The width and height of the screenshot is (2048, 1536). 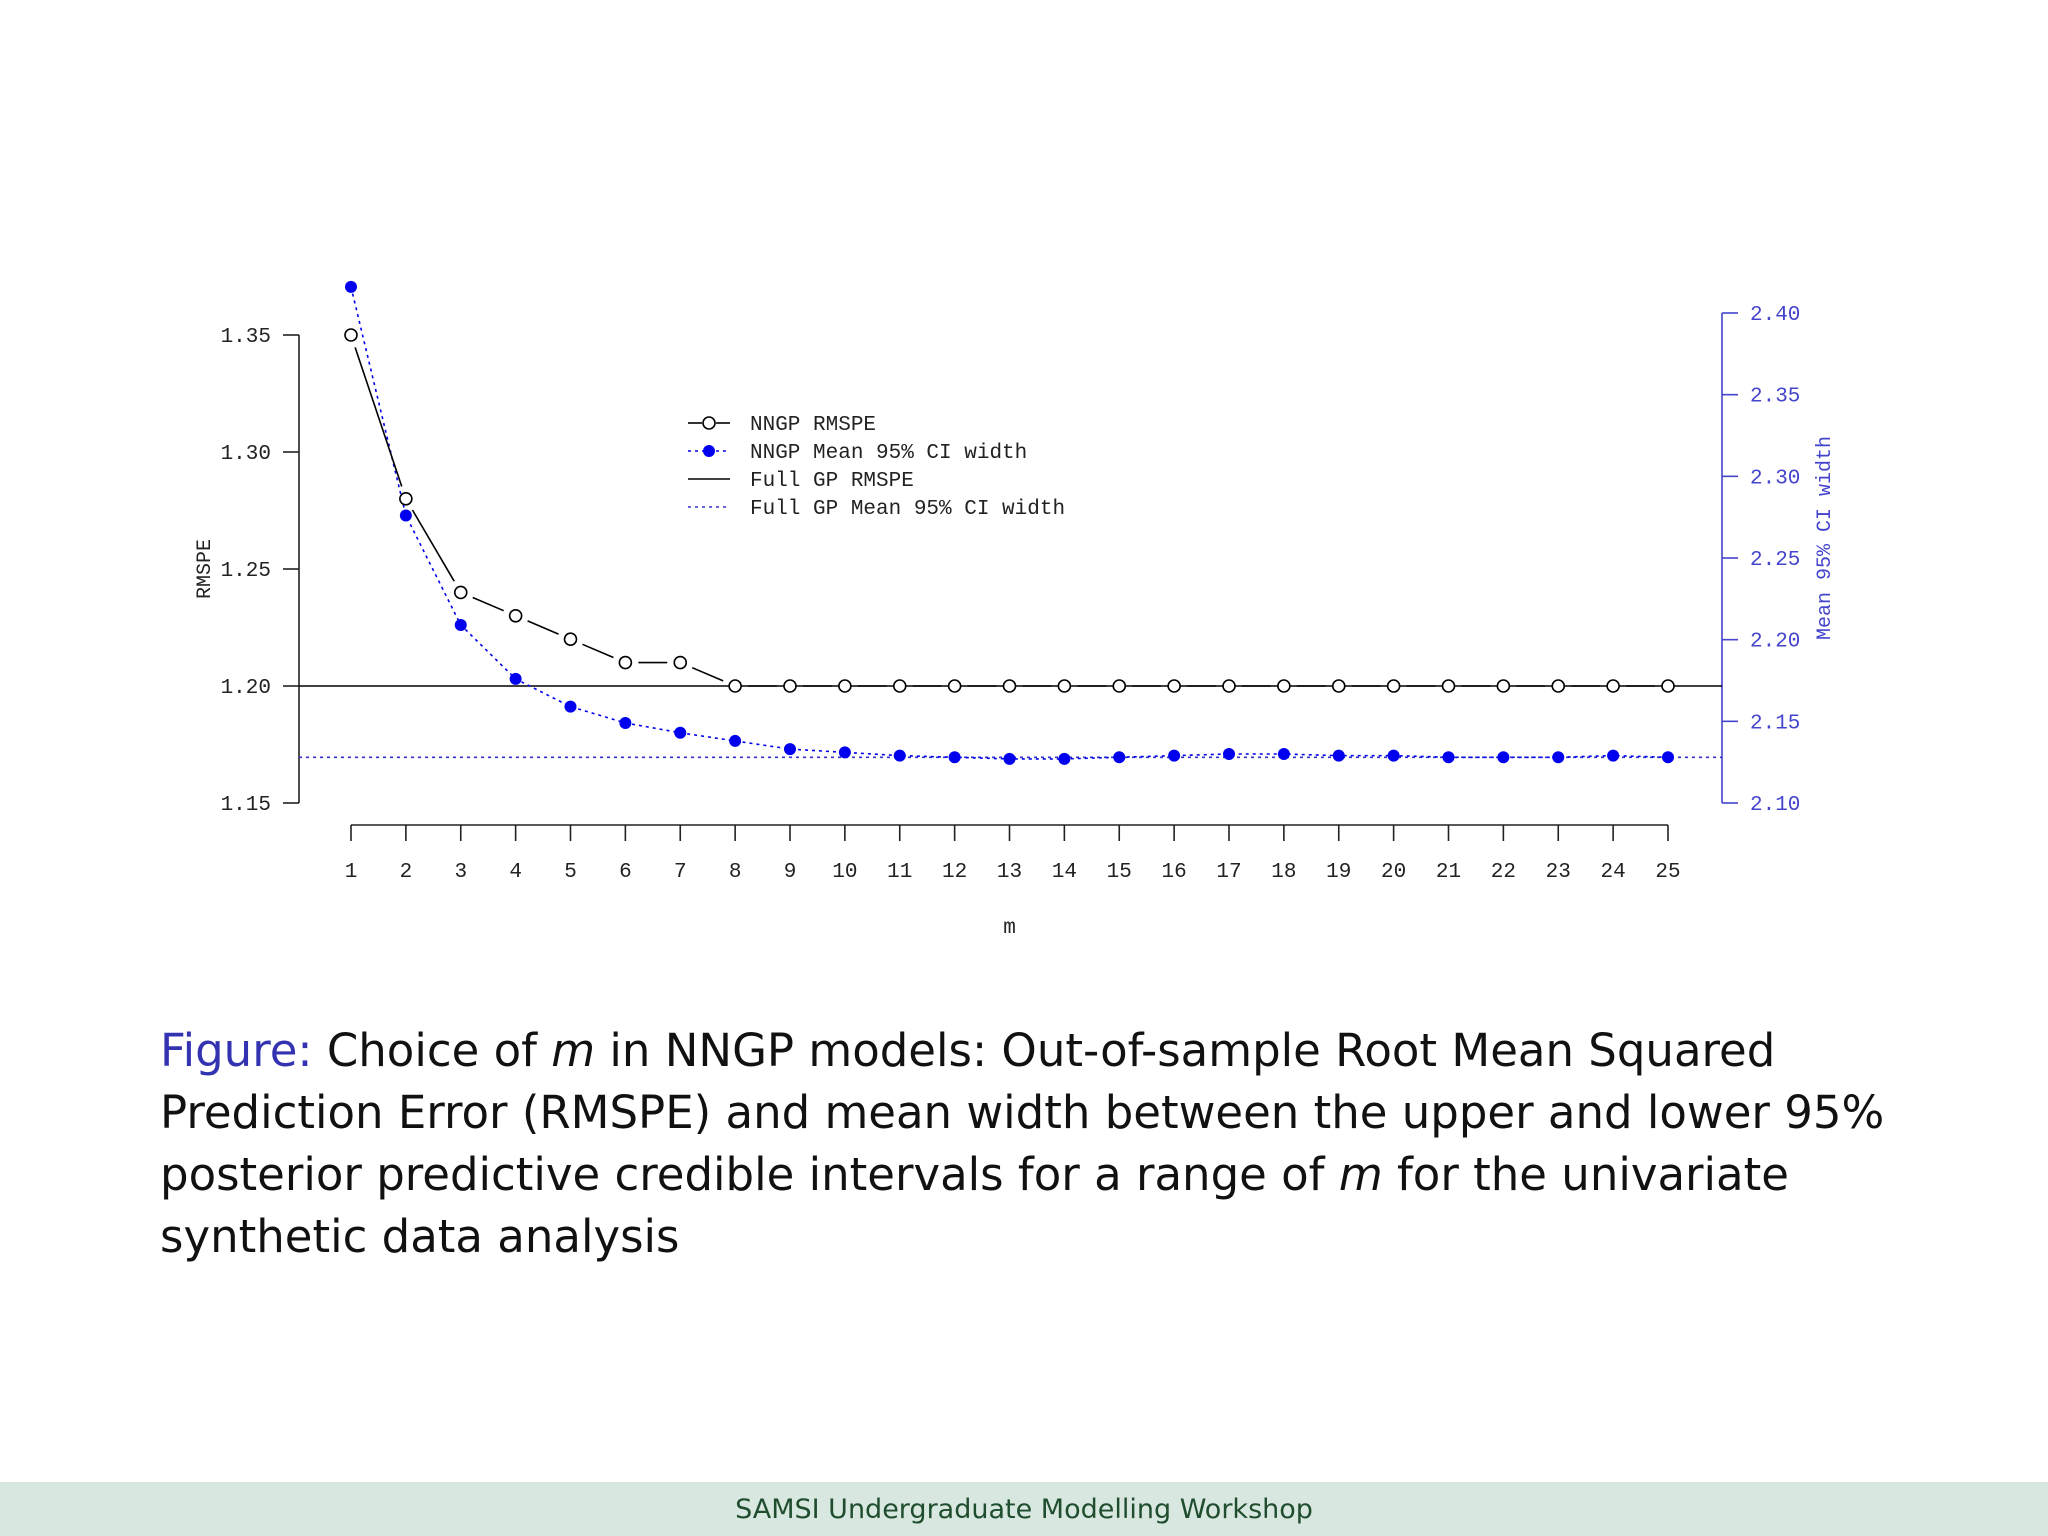 What do you see at coordinates (351, 872) in the screenshot?
I see `x-tick-label: 1` at bounding box center [351, 872].